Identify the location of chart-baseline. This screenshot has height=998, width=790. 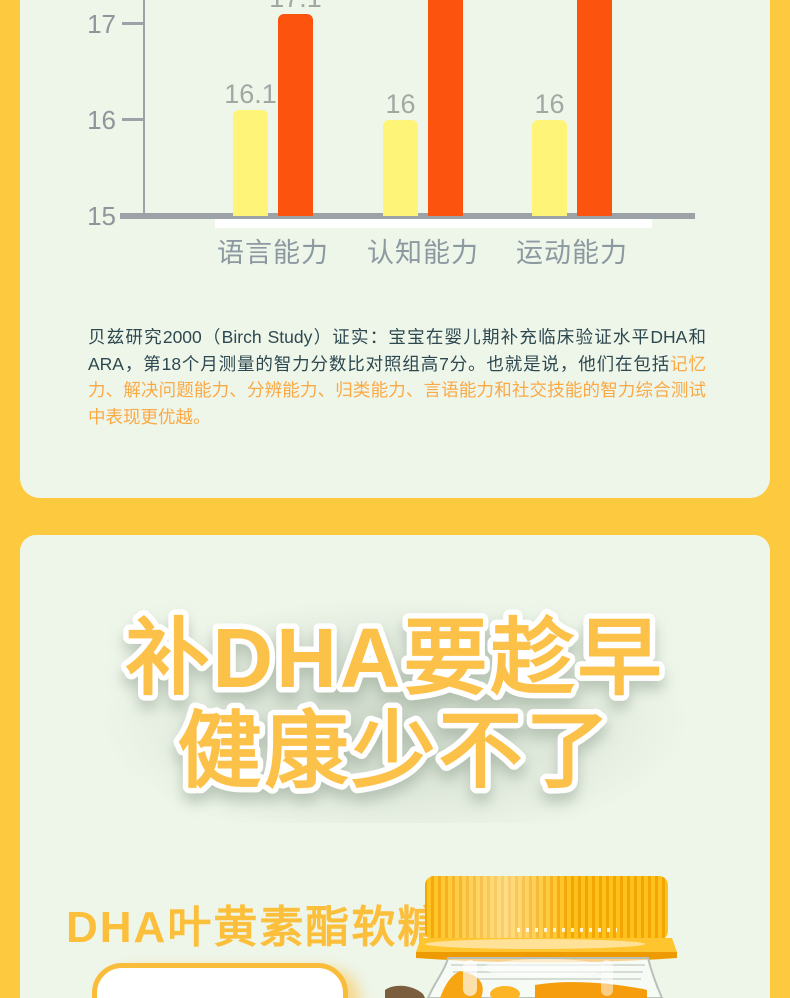
(407, 216).